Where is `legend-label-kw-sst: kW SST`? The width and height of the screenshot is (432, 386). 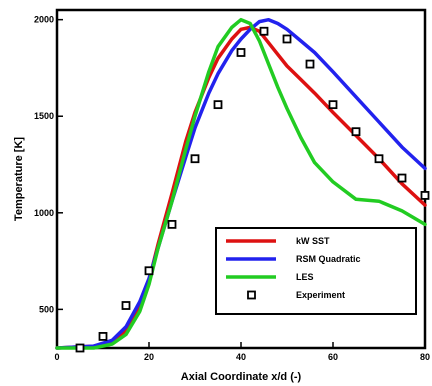 legend-label-kw-sst: kW SST is located at coordinates (313, 241).